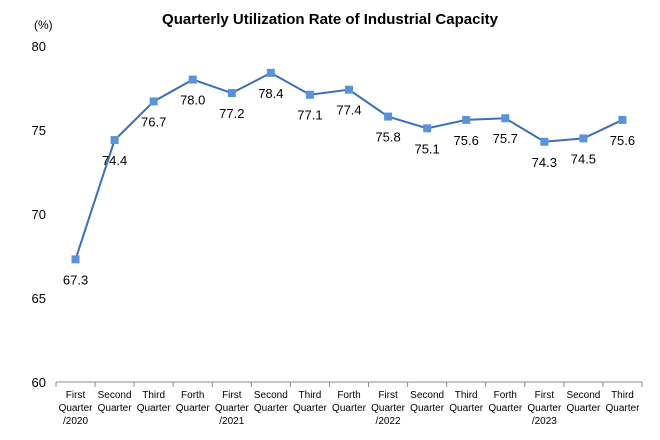  Describe the element at coordinates (388, 408) in the screenshot. I see `x-tick-label: First Quarter/2022` at that location.